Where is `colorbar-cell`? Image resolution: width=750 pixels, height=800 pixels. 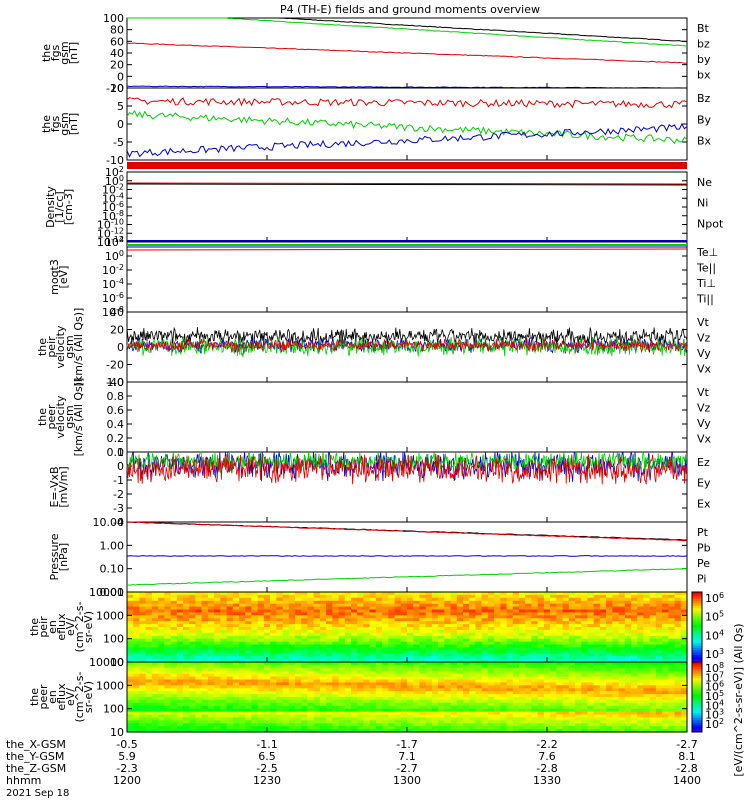
colorbar-cell is located at coordinates (697, 610).